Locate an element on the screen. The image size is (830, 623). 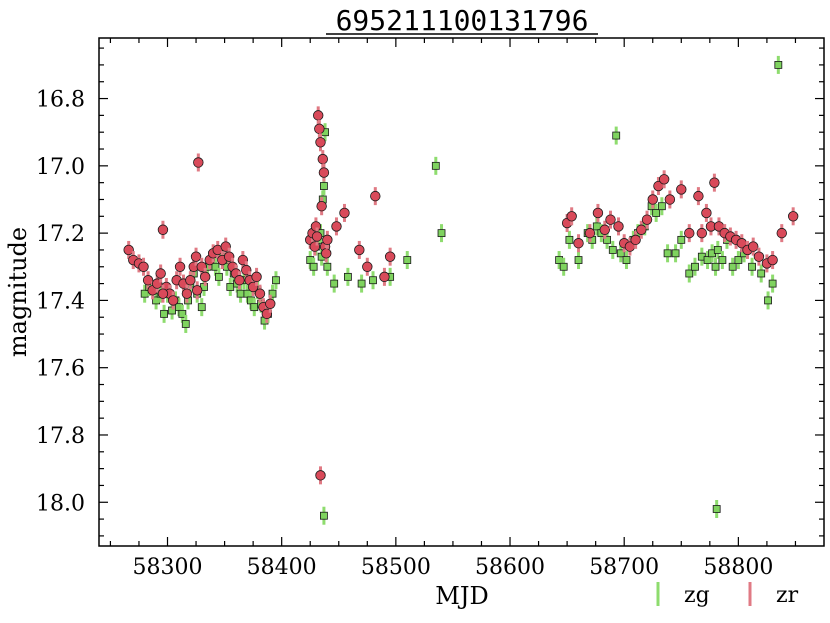
legend: zg zr is located at coordinates (727, 595).